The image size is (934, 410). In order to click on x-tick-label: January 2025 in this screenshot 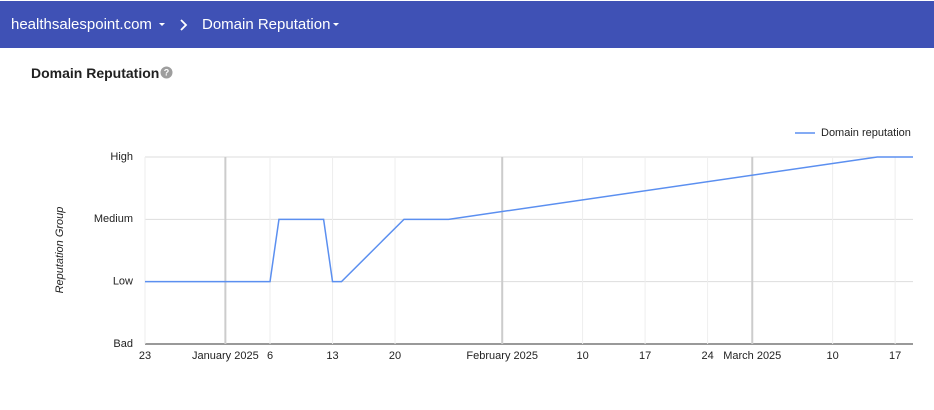, I will do `click(225, 356)`.